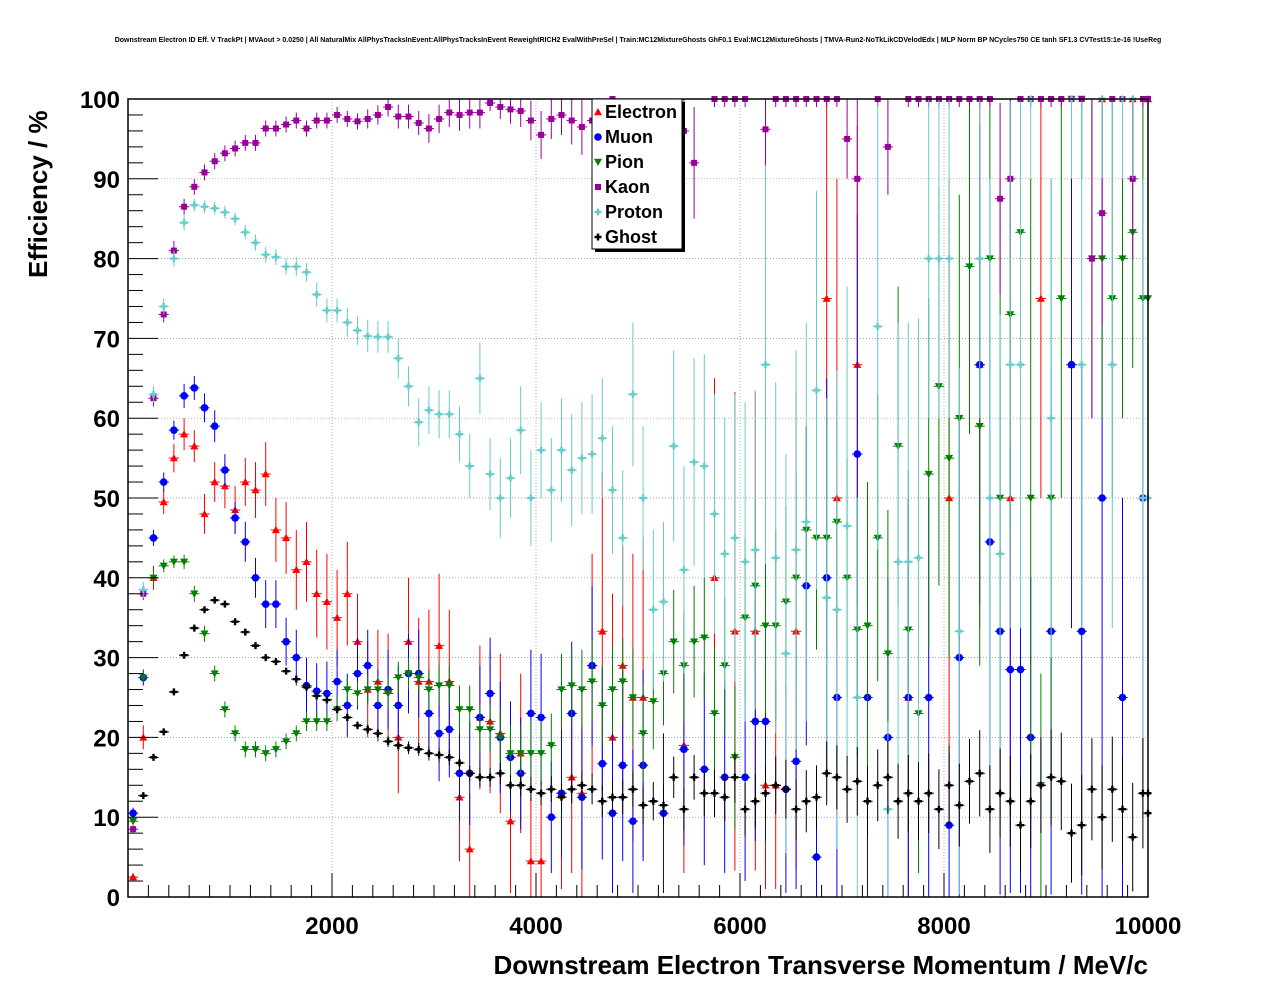 This screenshot has height=996, width=1276. I want to click on legend-marker-muon, so click(598, 137).